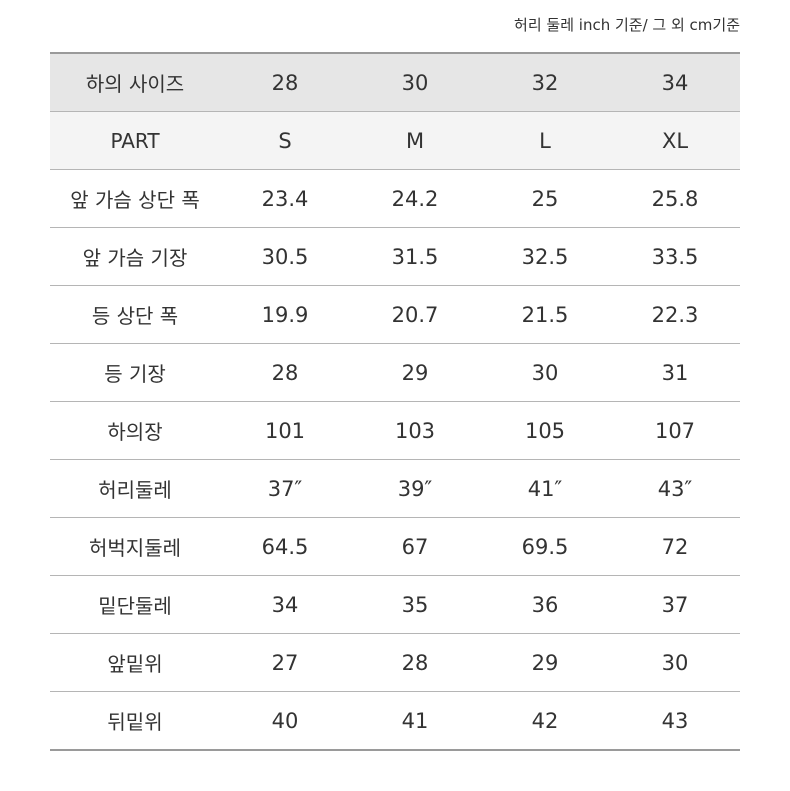 The height and width of the screenshot is (791, 790). What do you see at coordinates (415, 256) in the screenshot?
I see `table-cell: 31.5` at bounding box center [415, 256].